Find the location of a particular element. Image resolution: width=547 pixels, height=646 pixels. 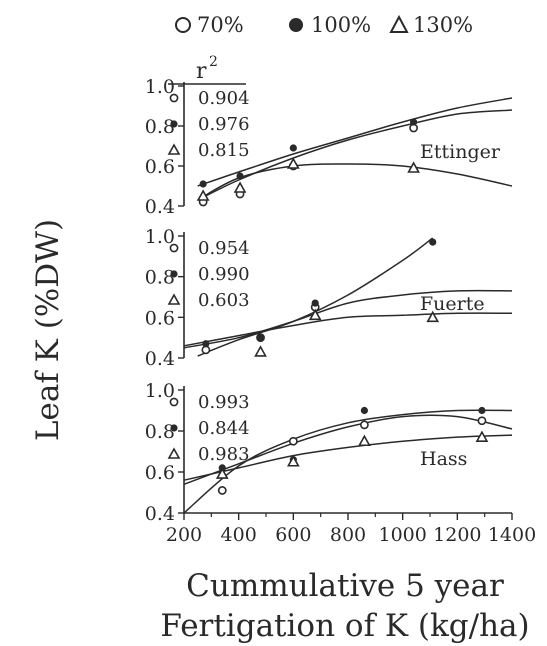

y-tick-label-fuerte: 1.0 is located at coordinates (160, 237).